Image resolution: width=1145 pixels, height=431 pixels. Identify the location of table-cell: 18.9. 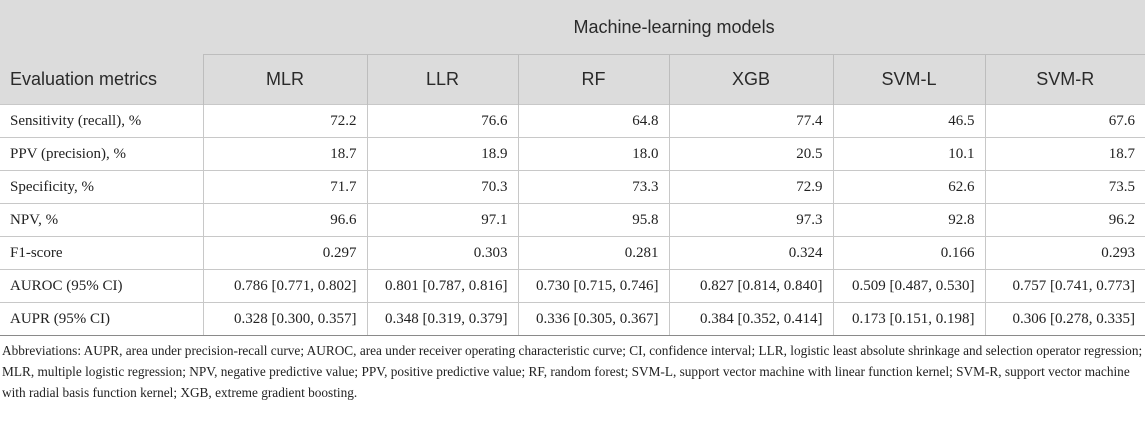
(442, 154).